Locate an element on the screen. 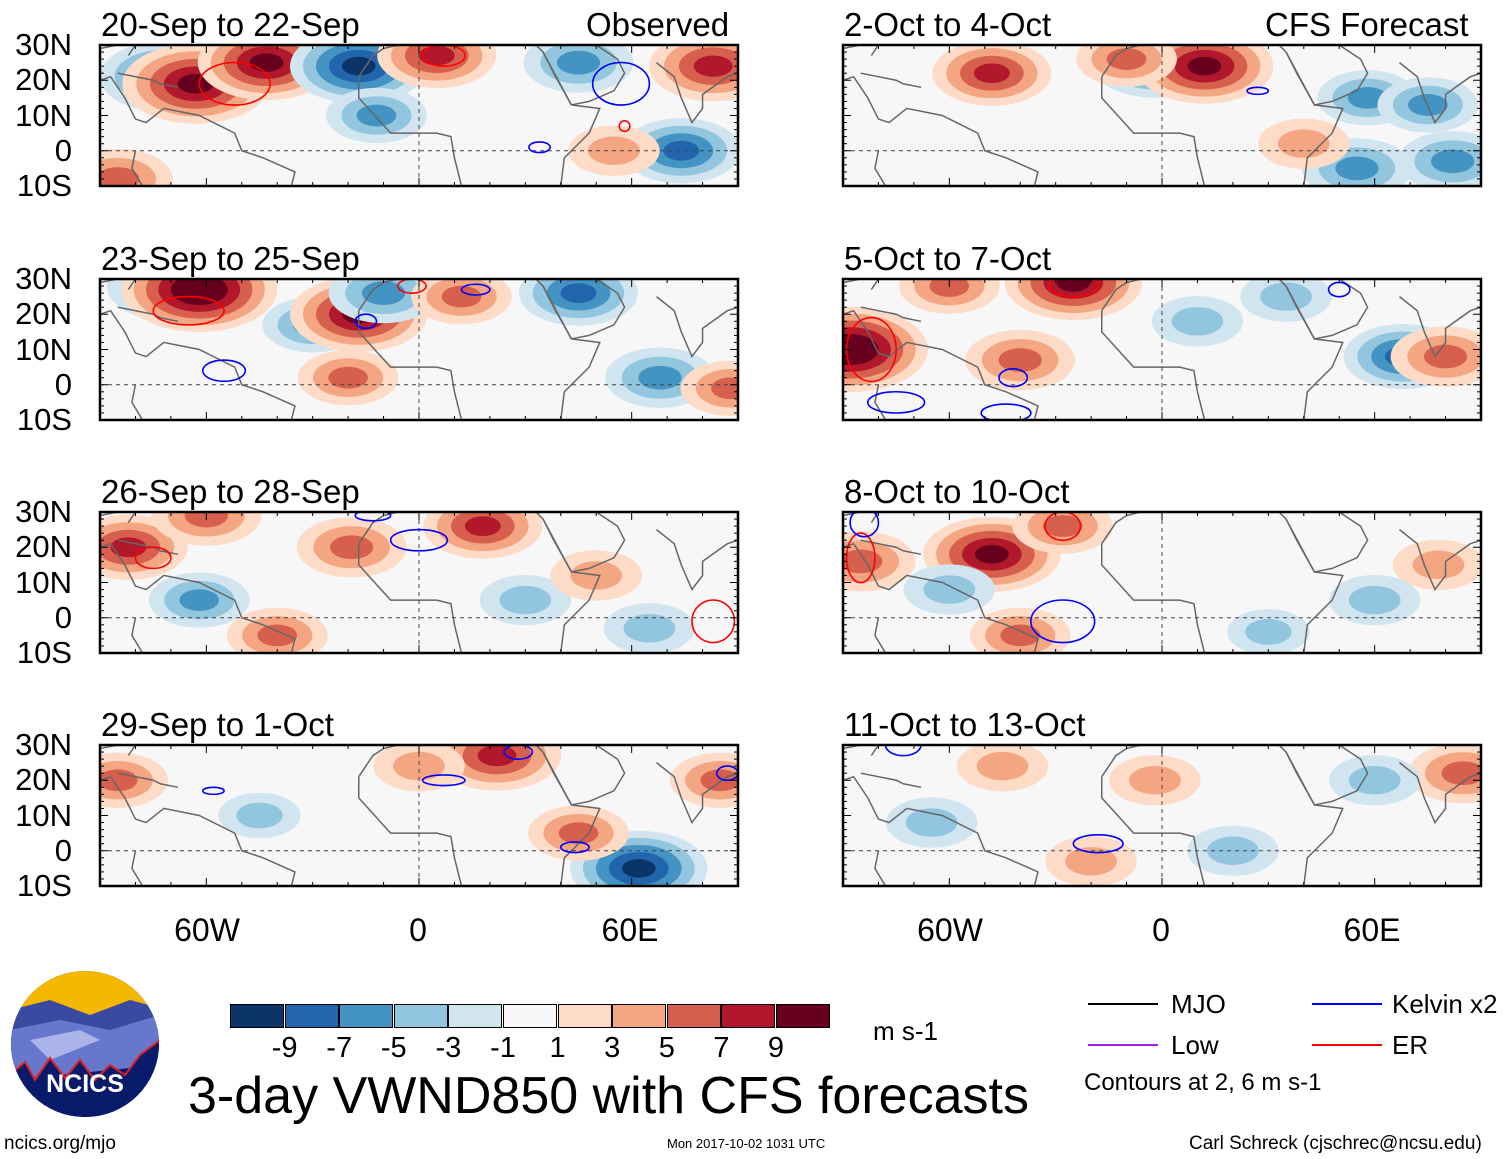  y-tick-label: 0 is located at coordinates (63, 617).